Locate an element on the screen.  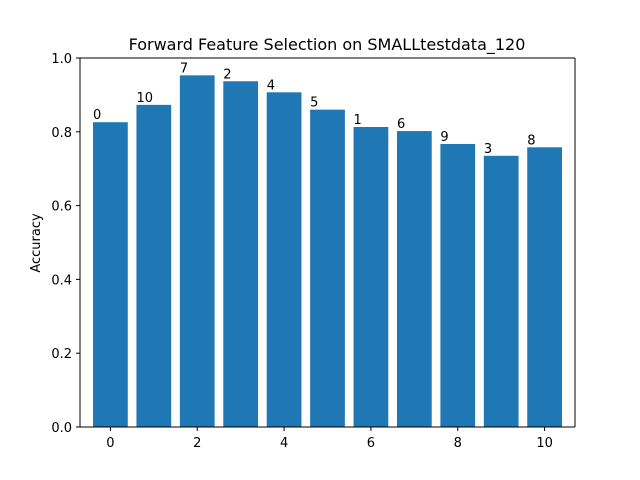
y-tick-label-2: 0.4 is located at coordinates (61, 280).